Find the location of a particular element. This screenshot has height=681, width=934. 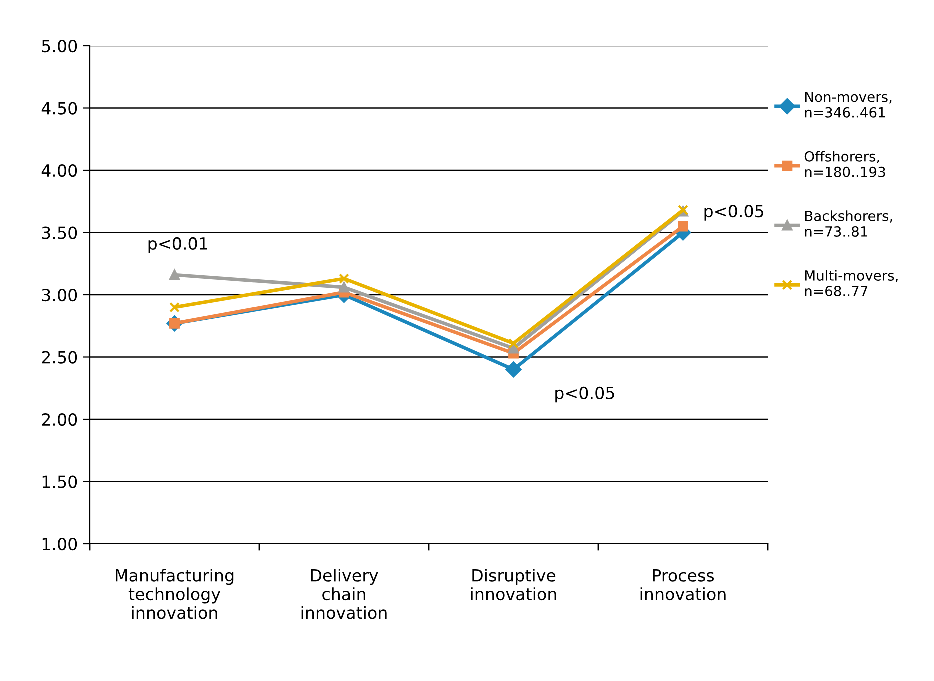

y-tick-label: 2.50 is located at coordinates (60, 357).